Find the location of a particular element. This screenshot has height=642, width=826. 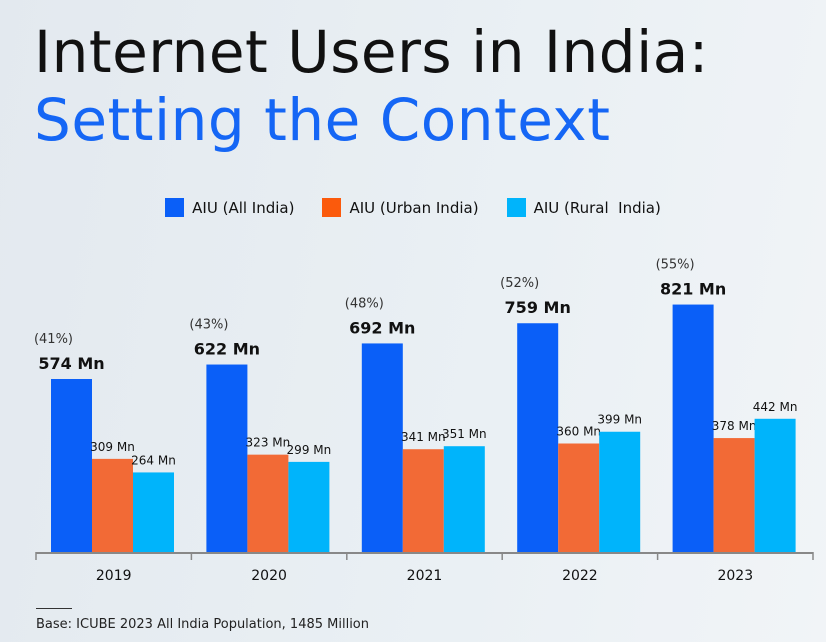

data-label: 442 Mn is located at coordinates (775, 407).